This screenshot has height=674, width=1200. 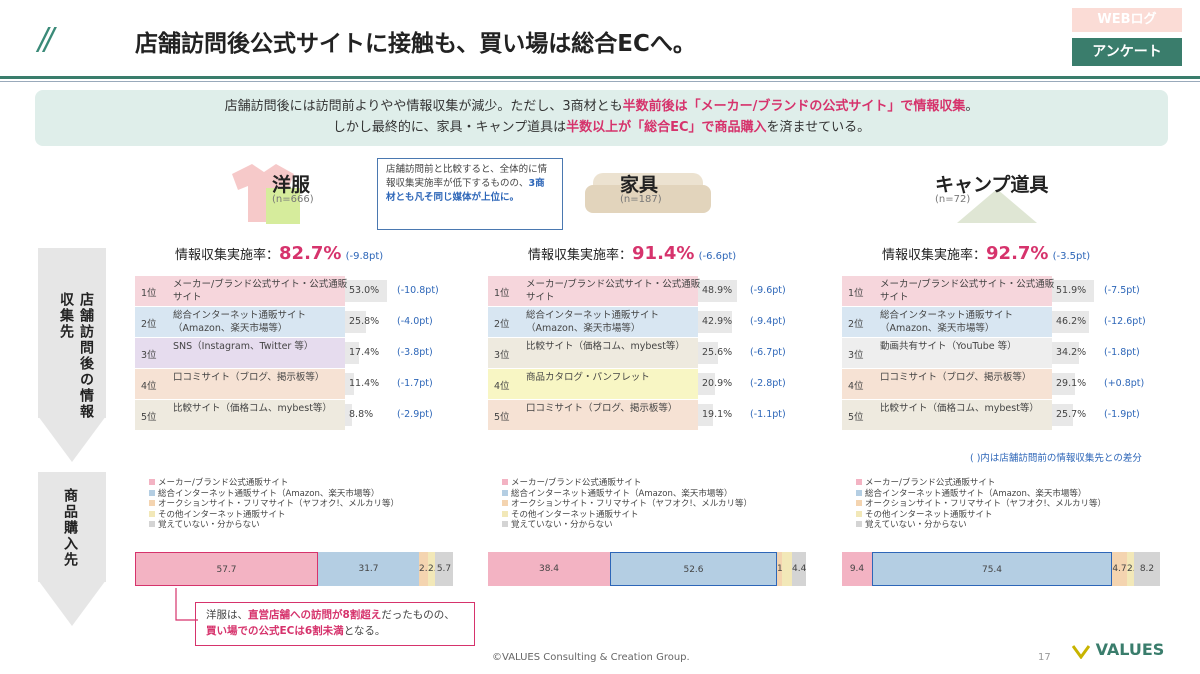 I want to click on rank-delta: (-7.5pt), so click(x=1122, y=290).